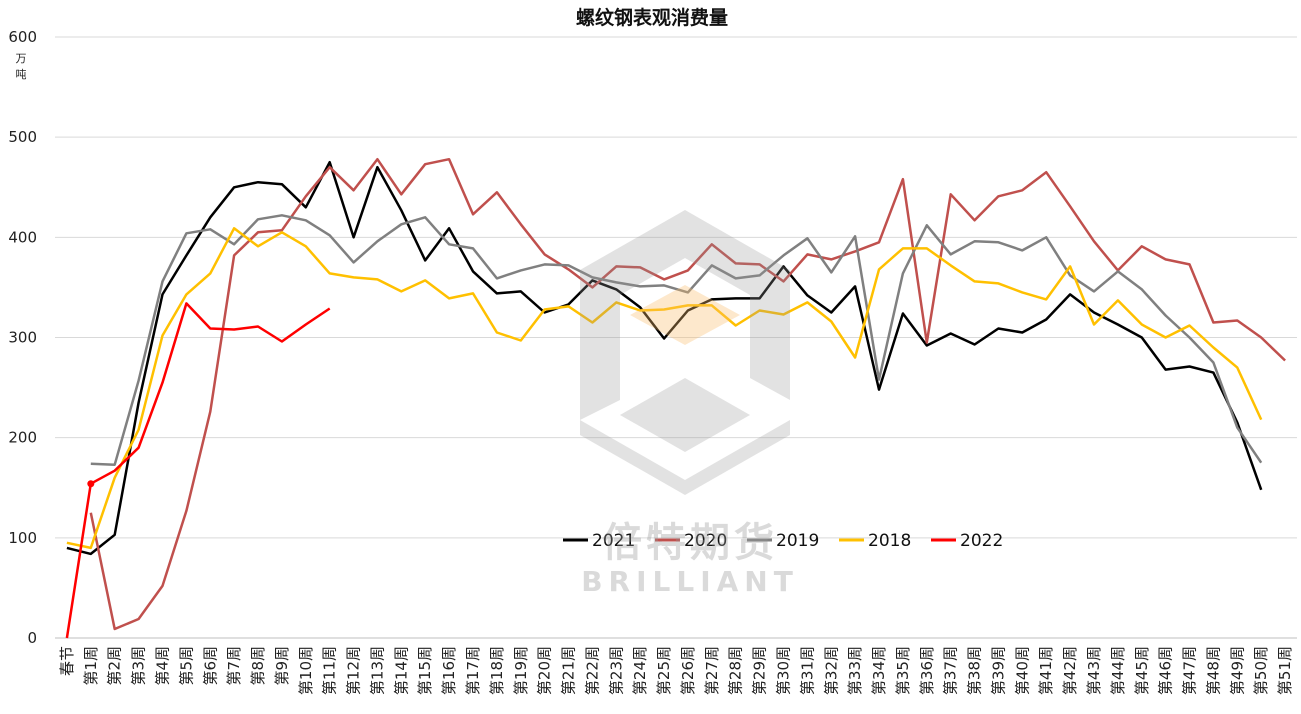  Describe the element at coordinates (258, 666) in the screenshot. I see `x-tick-label: 第8周` at that location.